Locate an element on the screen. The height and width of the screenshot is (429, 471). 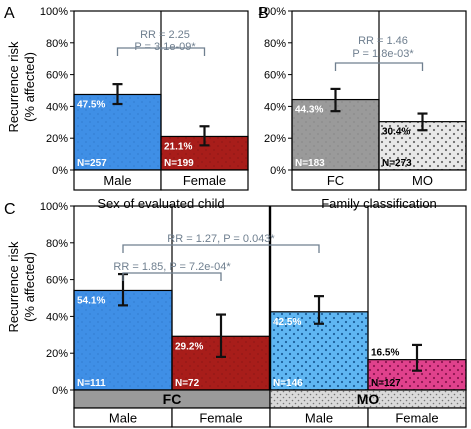
value-label-c-3: 42.5% is located at coordinates (287, 322).